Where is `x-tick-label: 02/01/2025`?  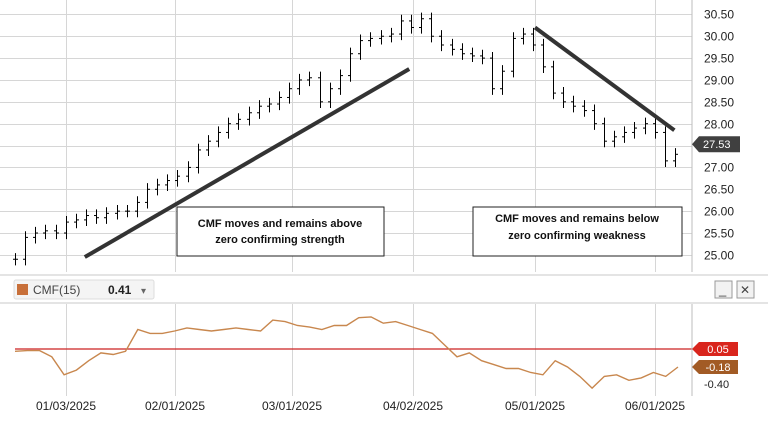 x-tick-label: 02/01/2025 is located at coordinates (175, 406).